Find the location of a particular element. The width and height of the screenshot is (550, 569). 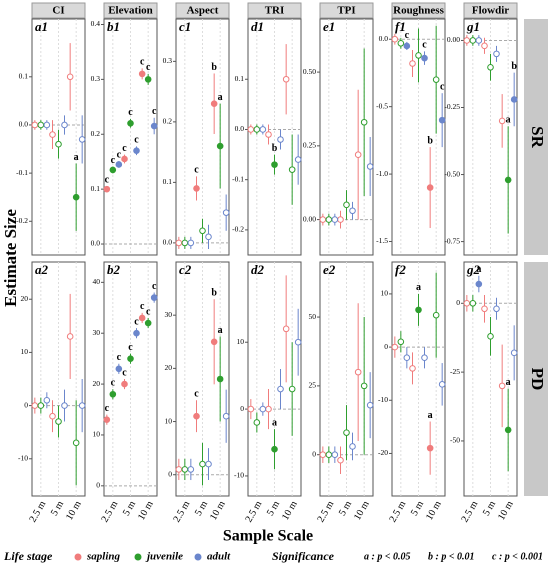

y-axis-label: Estimate Size is located at coordinates (10, 258).